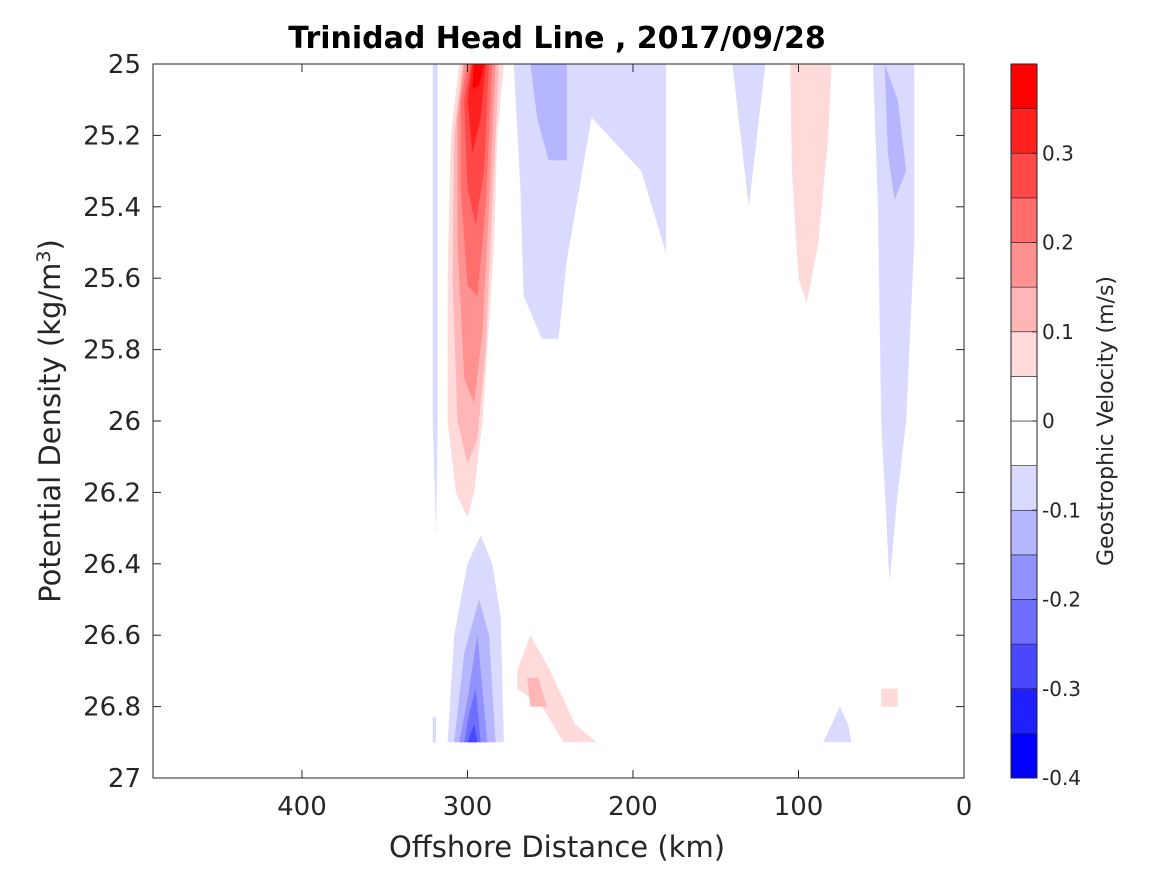 The width and height of the screenshot is (1167, 875). What do you see at coordinates (112, 208) in the screenshot?
I see `y-tick-label: 25.4` at bounding box center [112, 208].